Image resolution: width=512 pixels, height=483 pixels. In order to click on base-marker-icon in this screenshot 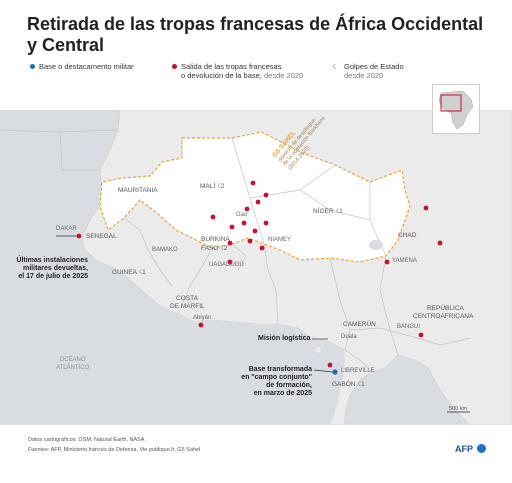, I will do `click(32, 66)`.